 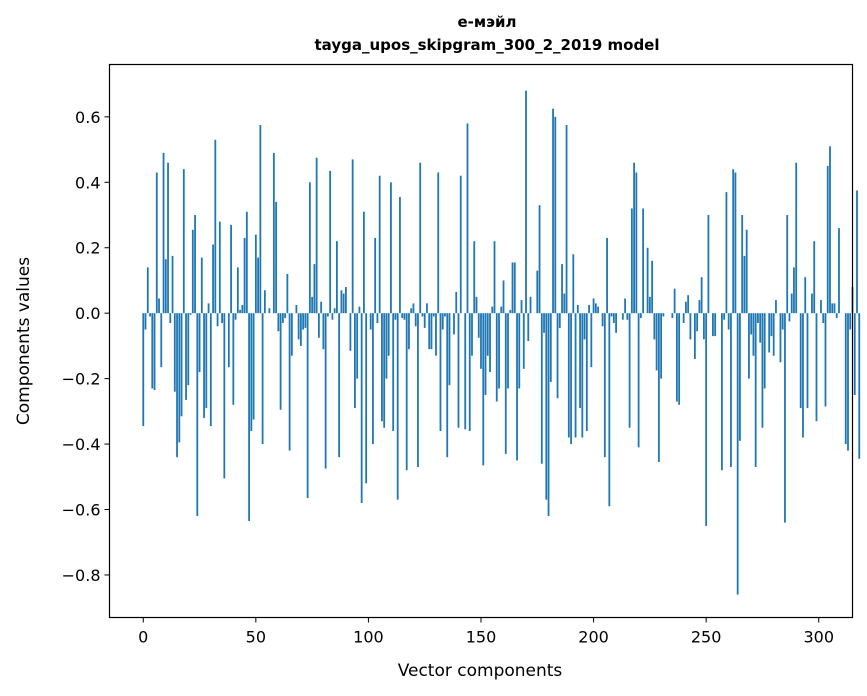 I want to click on x-tick-label: 300, so click(x=818, y=637).